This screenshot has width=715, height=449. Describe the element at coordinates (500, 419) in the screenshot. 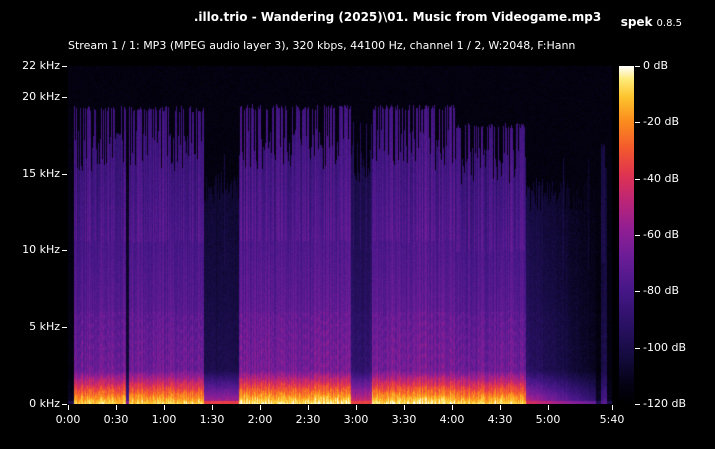

I see `time-tick-label: 4:30` at that location.